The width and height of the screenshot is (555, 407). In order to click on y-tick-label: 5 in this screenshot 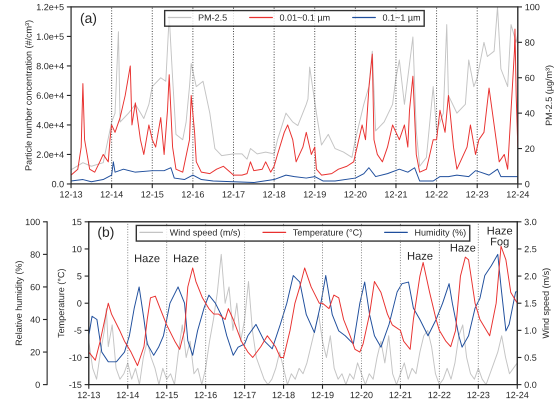, I will do `click(79, 276)`.